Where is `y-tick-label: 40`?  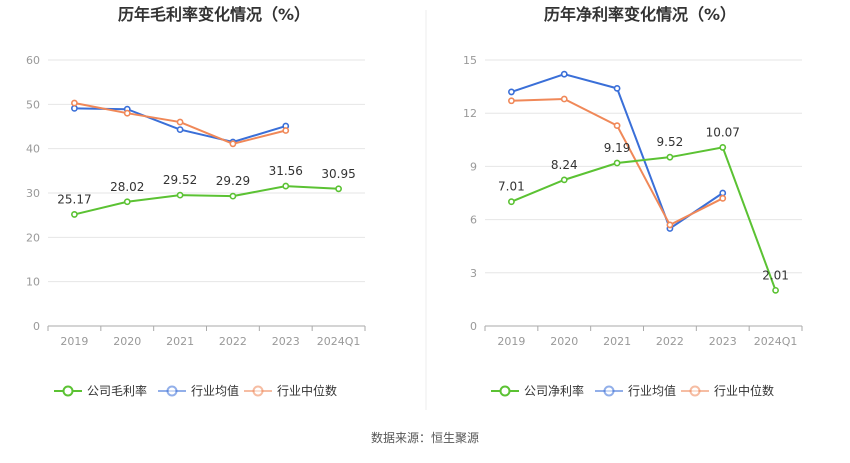
y-tick-label: 40 is located at coordinates (33, 149).